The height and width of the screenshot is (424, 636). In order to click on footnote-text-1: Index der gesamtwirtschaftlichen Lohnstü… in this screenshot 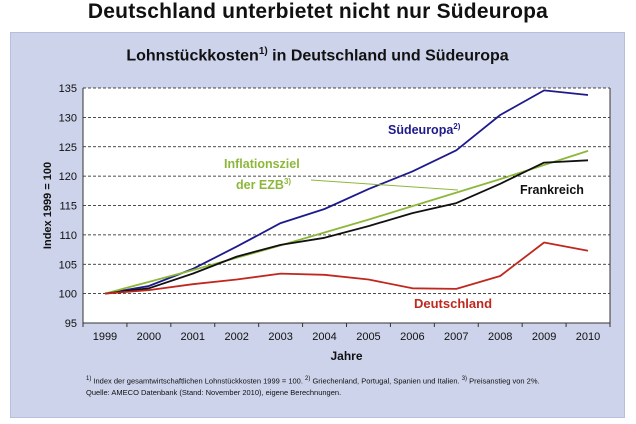, I will do `click(198, 381)`.